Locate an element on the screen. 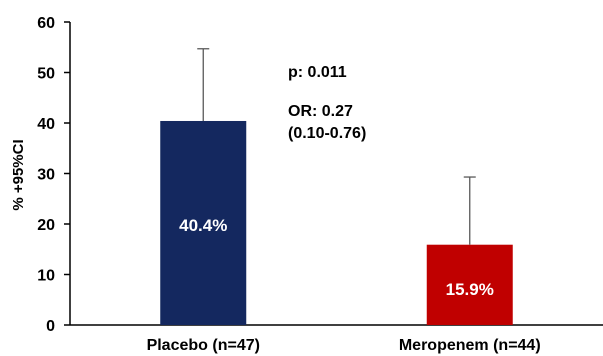  y-tick-label: 40 is located at coordinates (46, 124).